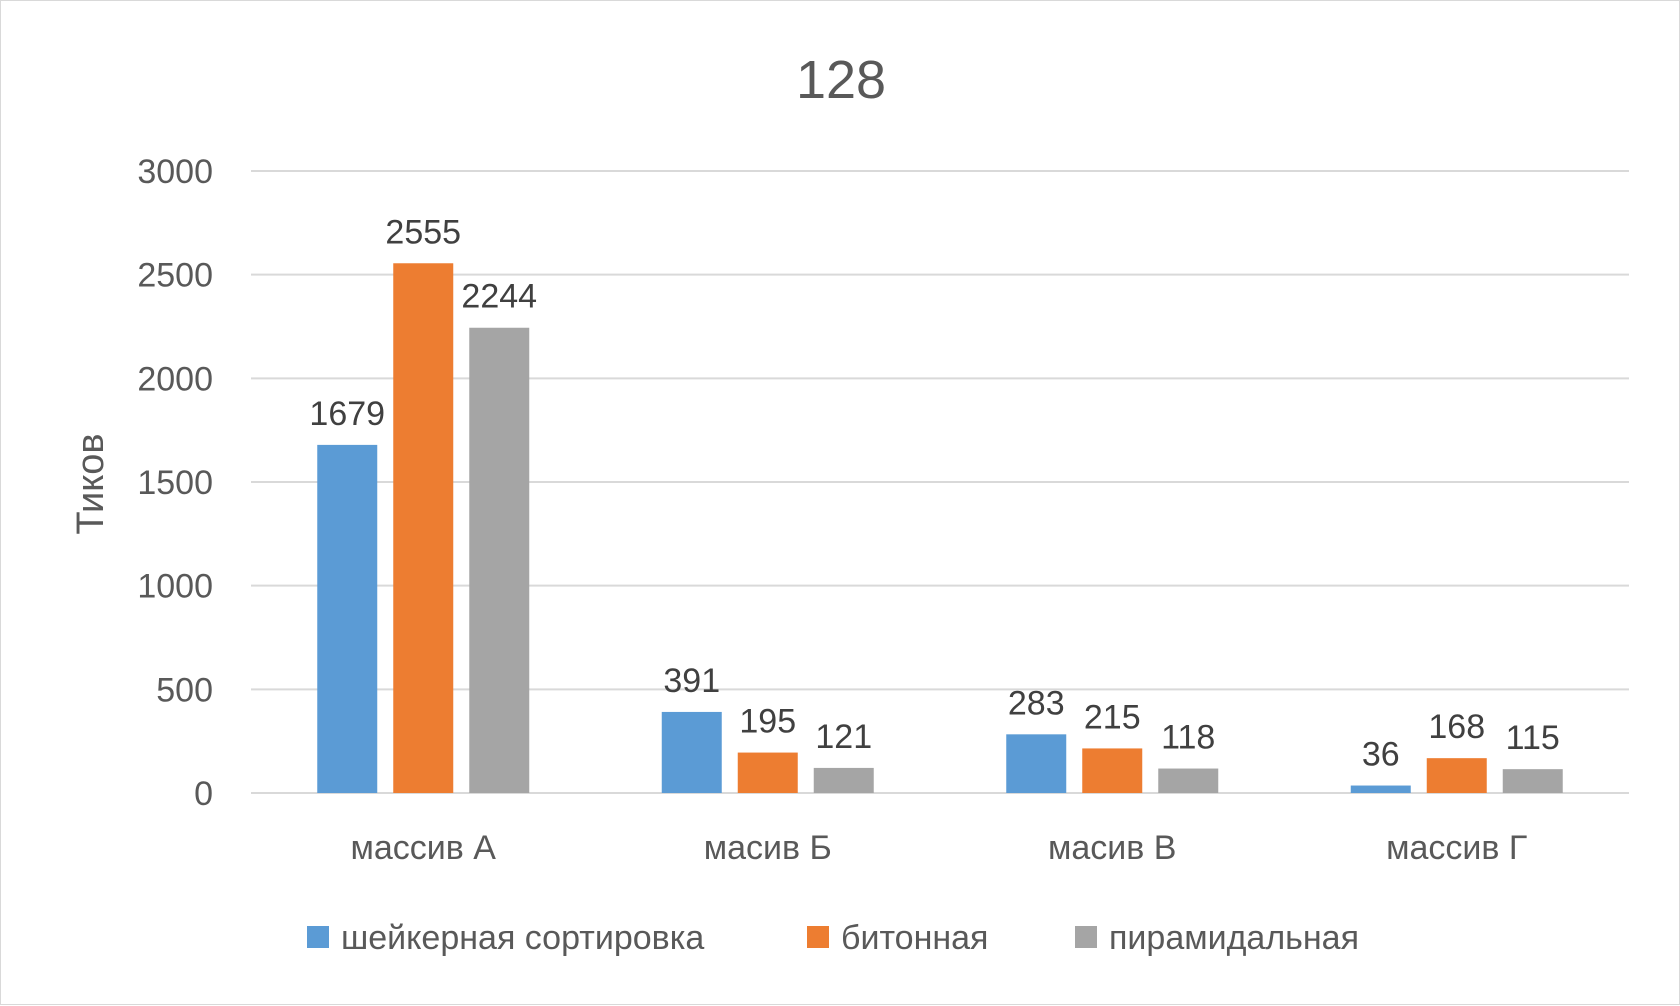 This screenshot has width=1680, height=1006. What do you see at coordinates (423, 232) in the screenshot?
I see `data-label: 2555` at bounding box center [423, 232].